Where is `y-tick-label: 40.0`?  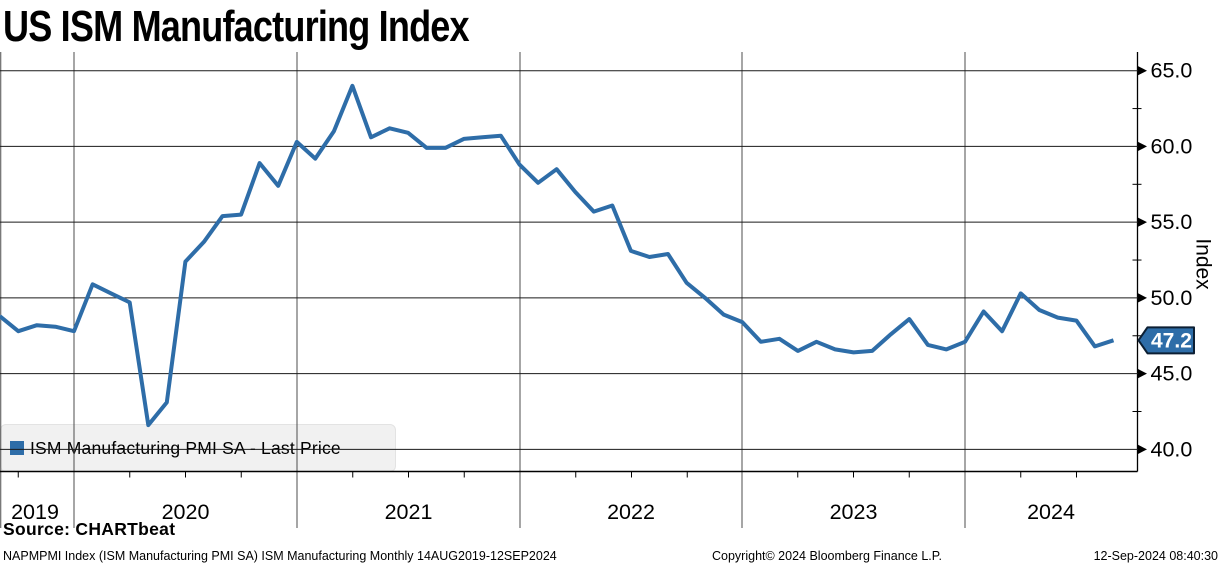 y-tick-label: 40.0 is located at coordinates (1172, 449).